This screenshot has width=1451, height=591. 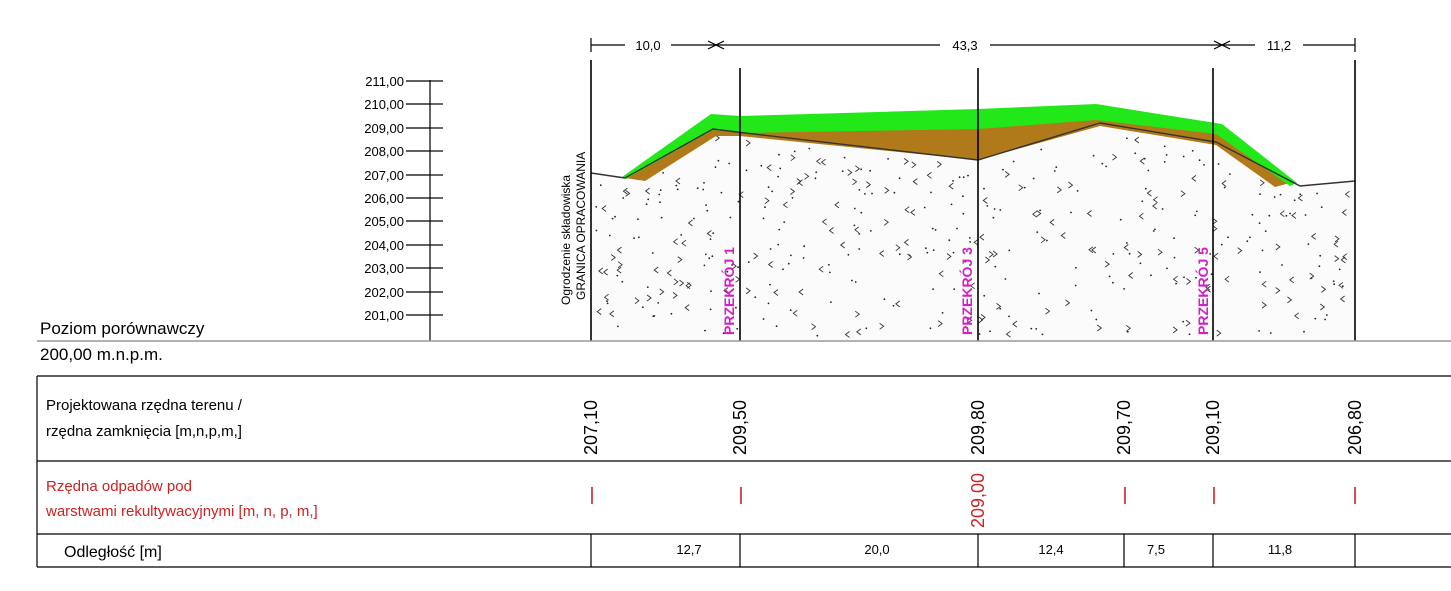 What do you see at coordinates (1279, 45) in the screenshot?
I see `top-dimension-3: 11,2` at bounding box center [1279, 45].